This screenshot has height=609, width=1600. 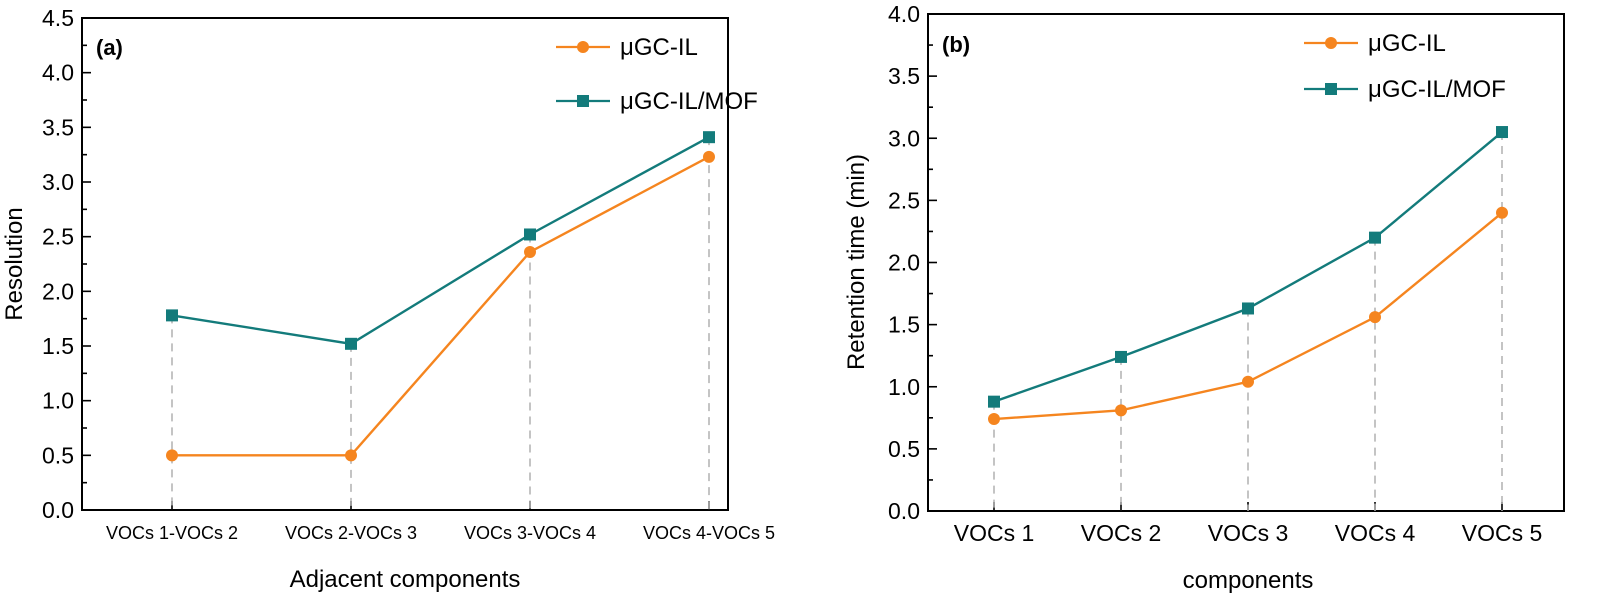 What do you see at coordinates (109, 47) in the screenshot?
I see `panel-a-label: (a)` at bounding box center [109, 47].